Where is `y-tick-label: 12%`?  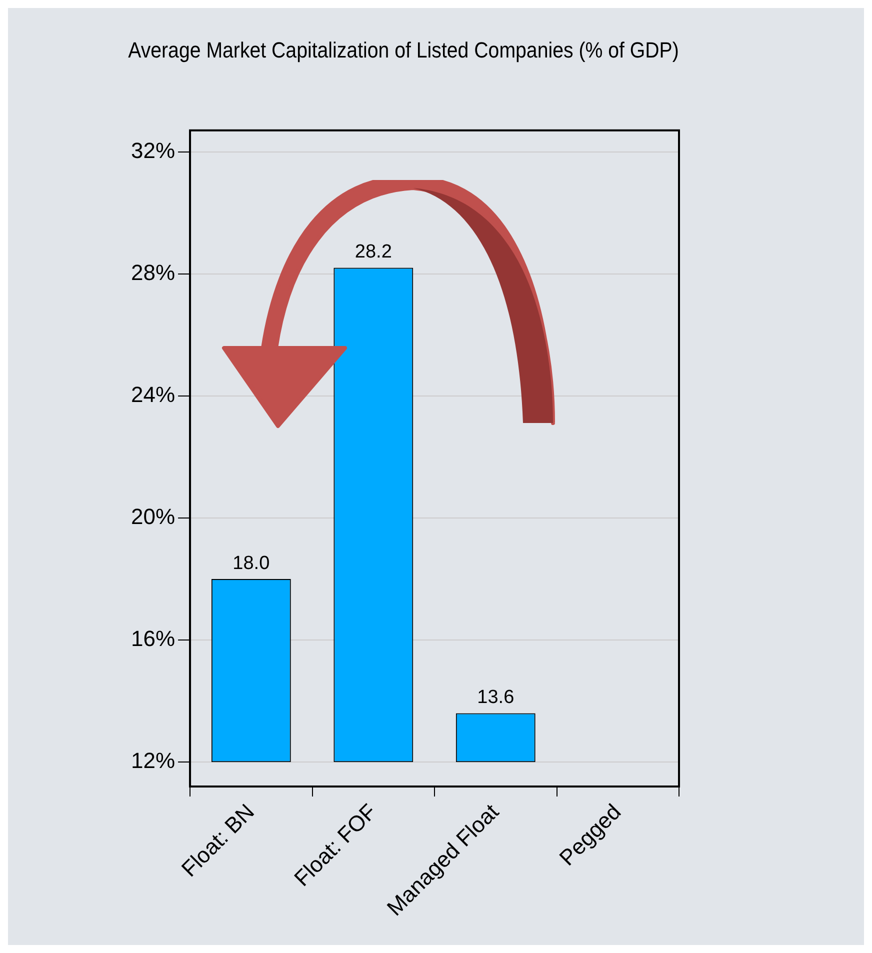
y-tick-label: 12% is located at coordinates (153, 761).